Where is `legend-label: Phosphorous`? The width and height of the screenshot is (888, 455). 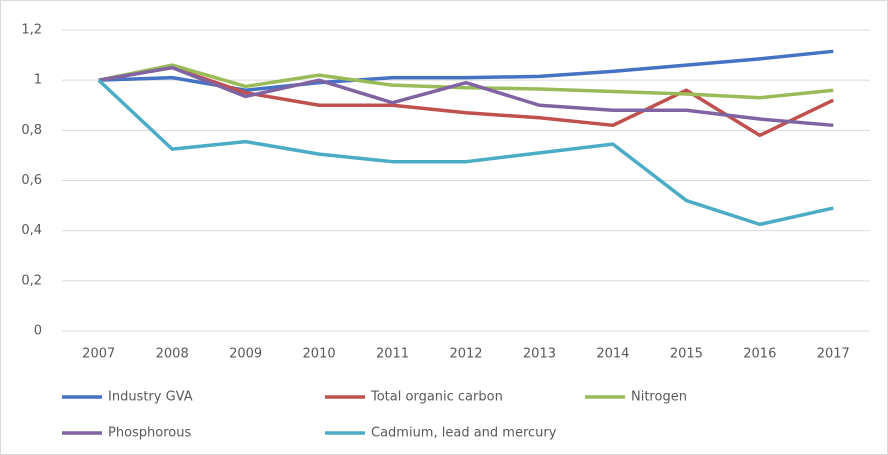
legend-label: Phosphorous is located at coordinates (150, 433).